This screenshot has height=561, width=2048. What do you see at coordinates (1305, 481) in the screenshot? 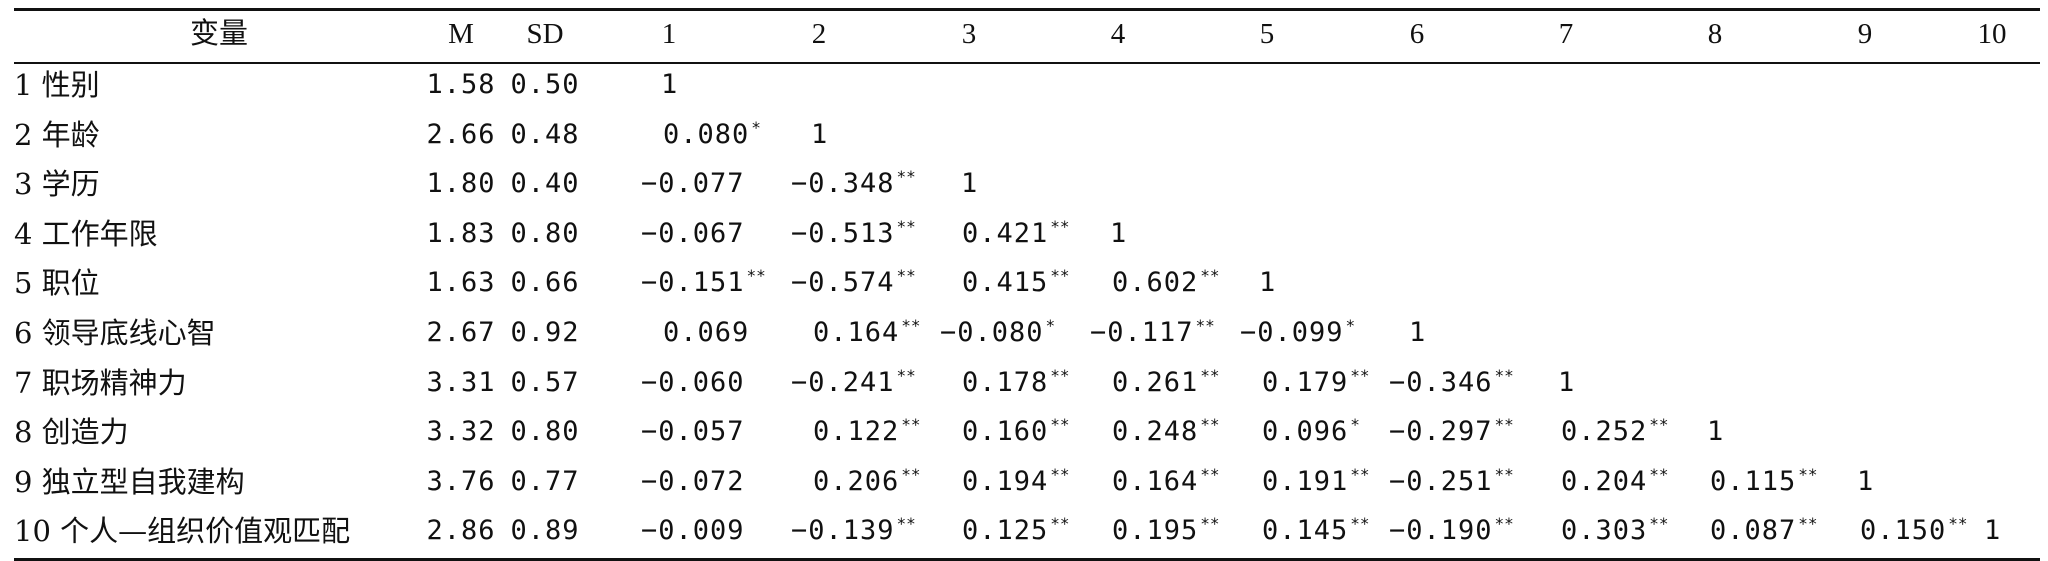
I see `correlation-value: 0.191` at bounding box center [1305, 481].